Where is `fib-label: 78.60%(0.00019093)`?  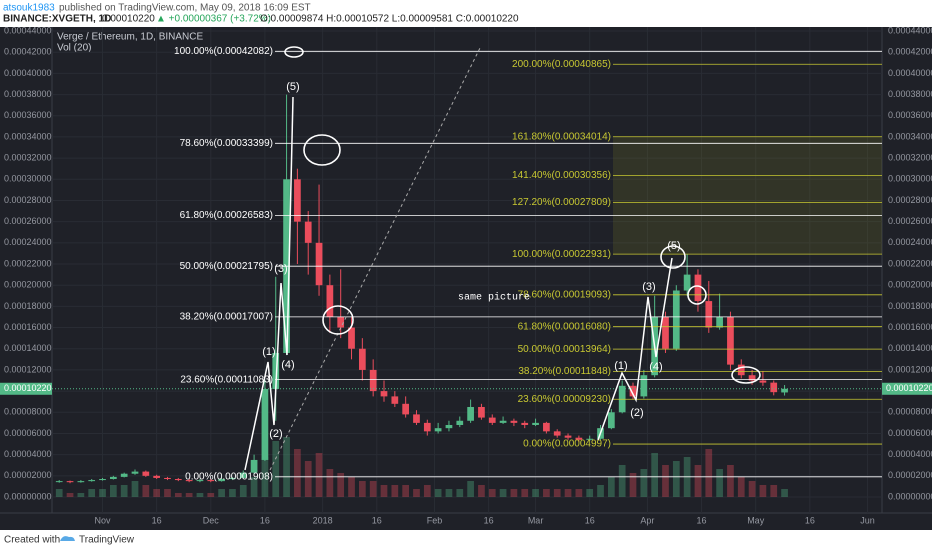
fib-label: 78.60%(0.00019093) is located at coordinates (564, 294).